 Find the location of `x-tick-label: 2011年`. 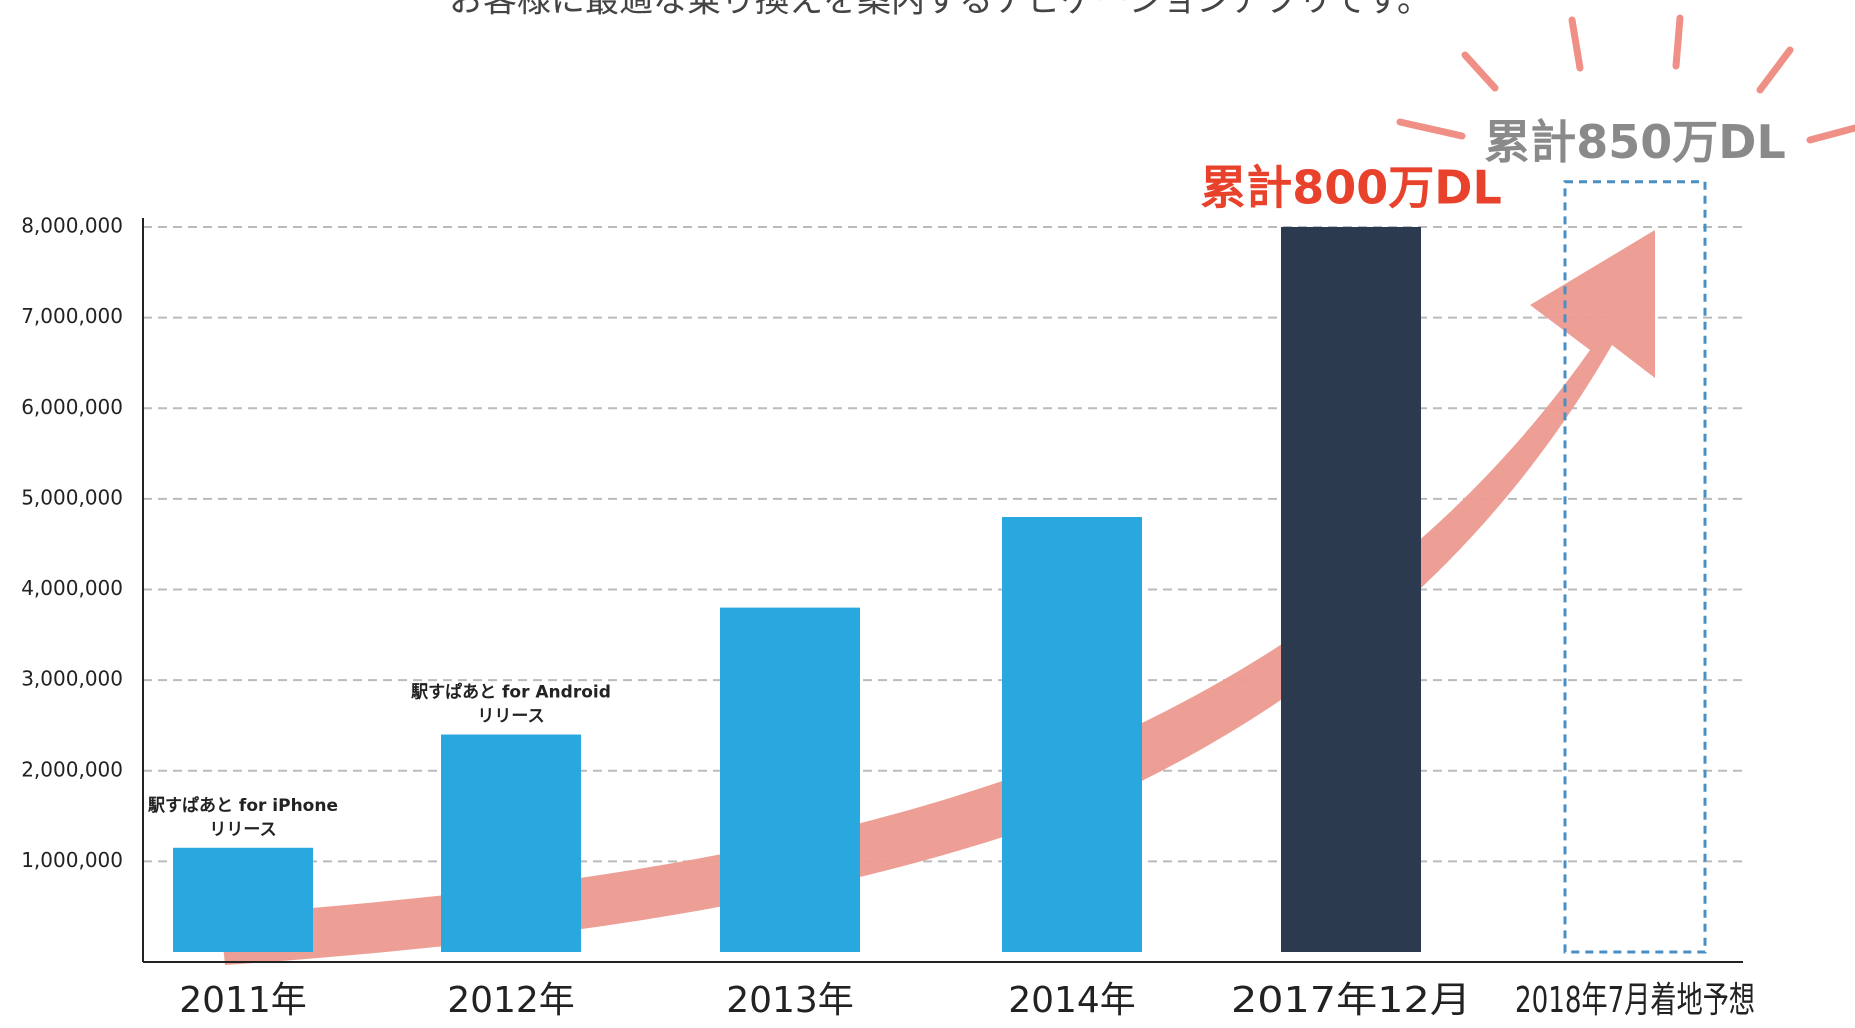

x-tick-label: 2011年 is located at coordinates (243, 1000).